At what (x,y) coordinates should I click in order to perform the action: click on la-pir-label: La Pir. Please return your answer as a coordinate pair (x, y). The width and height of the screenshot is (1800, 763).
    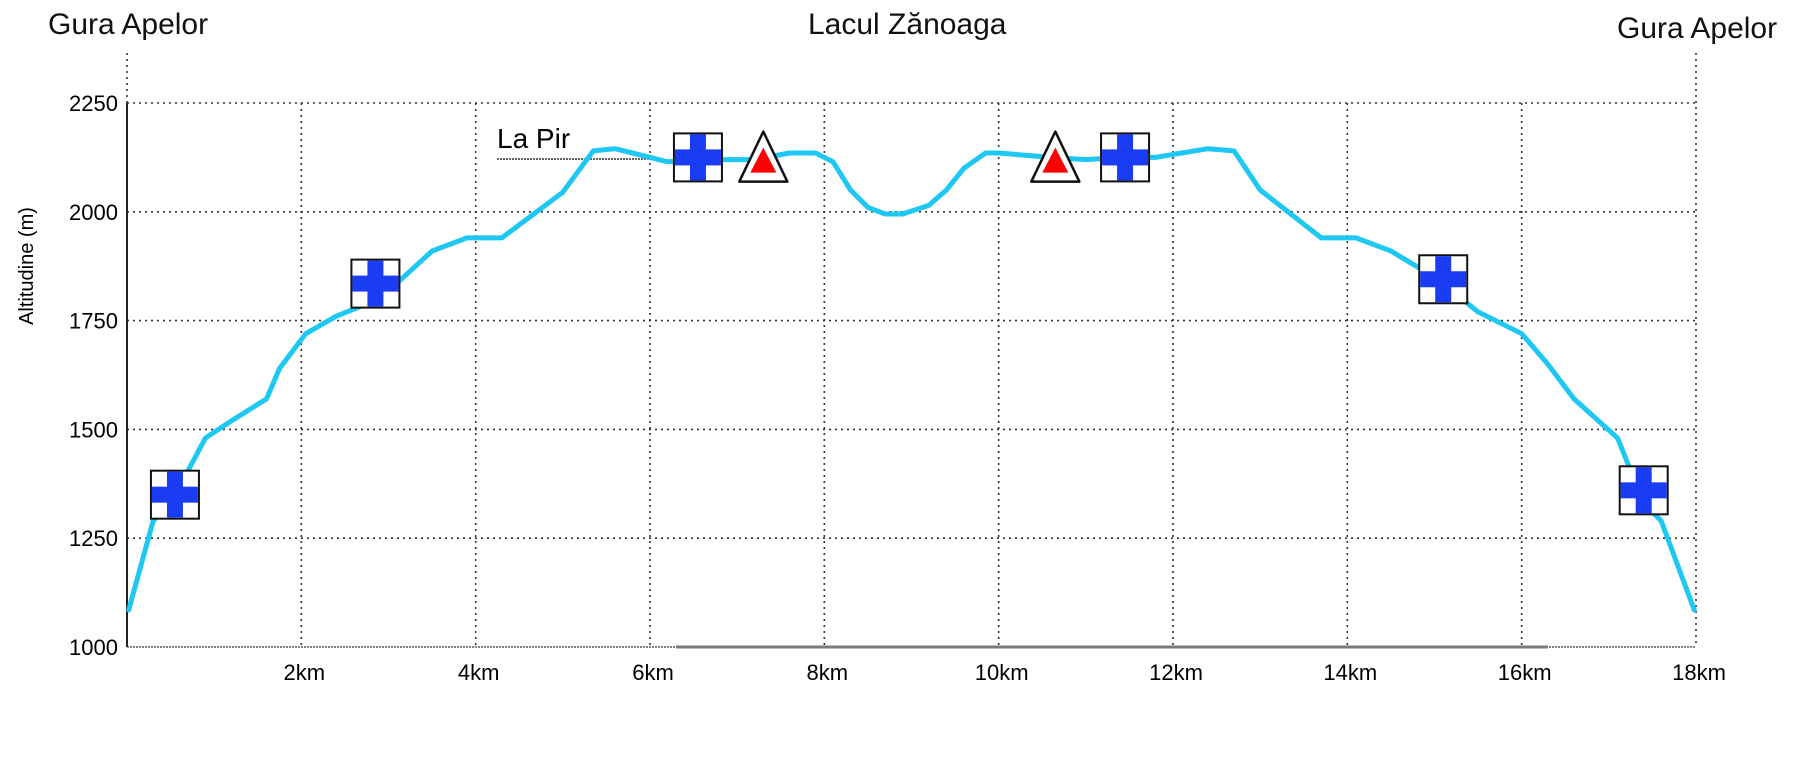
    Looking at the image, I should click on (533, 138).